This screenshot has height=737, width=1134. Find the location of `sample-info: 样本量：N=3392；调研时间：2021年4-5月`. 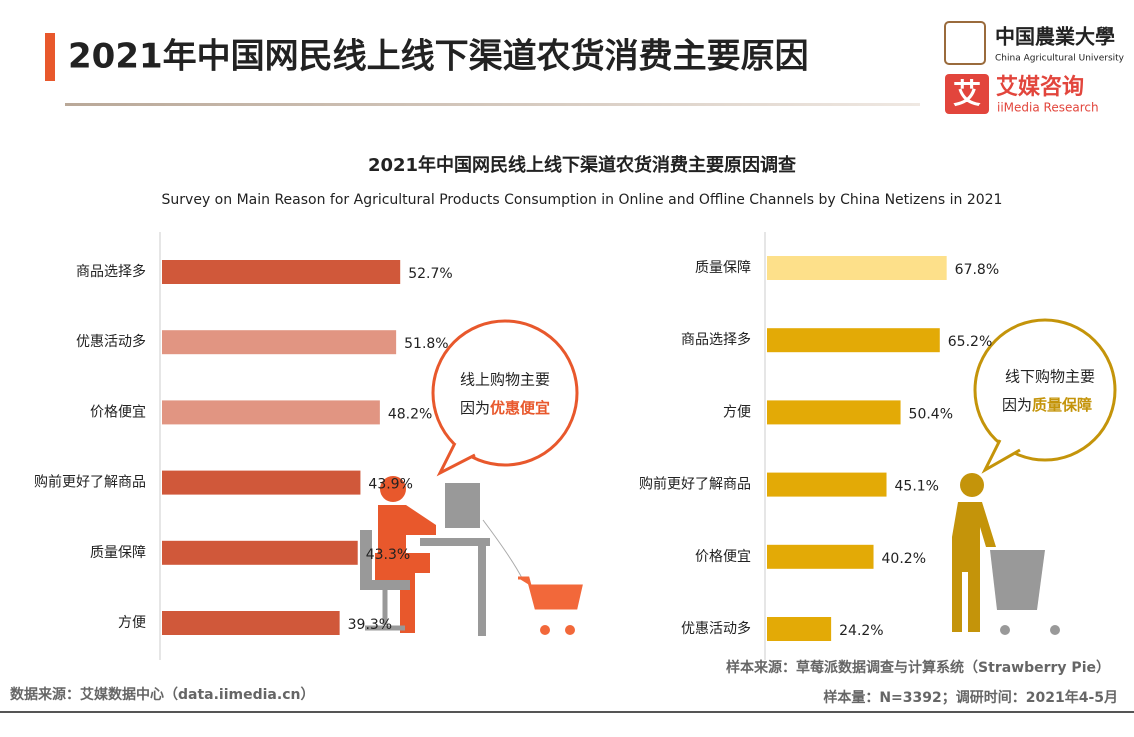

sample-info: 样本量：N=3392；调研时间：2021年4-5月 is located at coordinates (970, 697).